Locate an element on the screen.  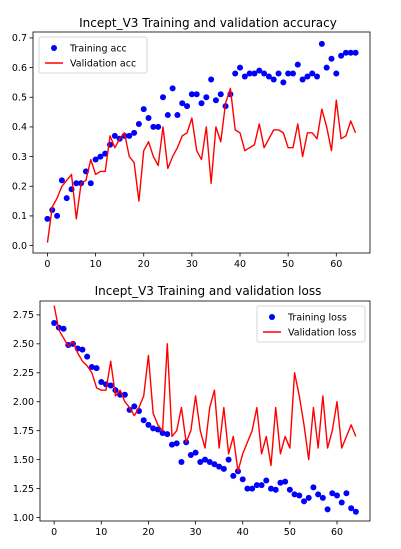
x-tick-label: 50 is located at coordinates (288, 264).